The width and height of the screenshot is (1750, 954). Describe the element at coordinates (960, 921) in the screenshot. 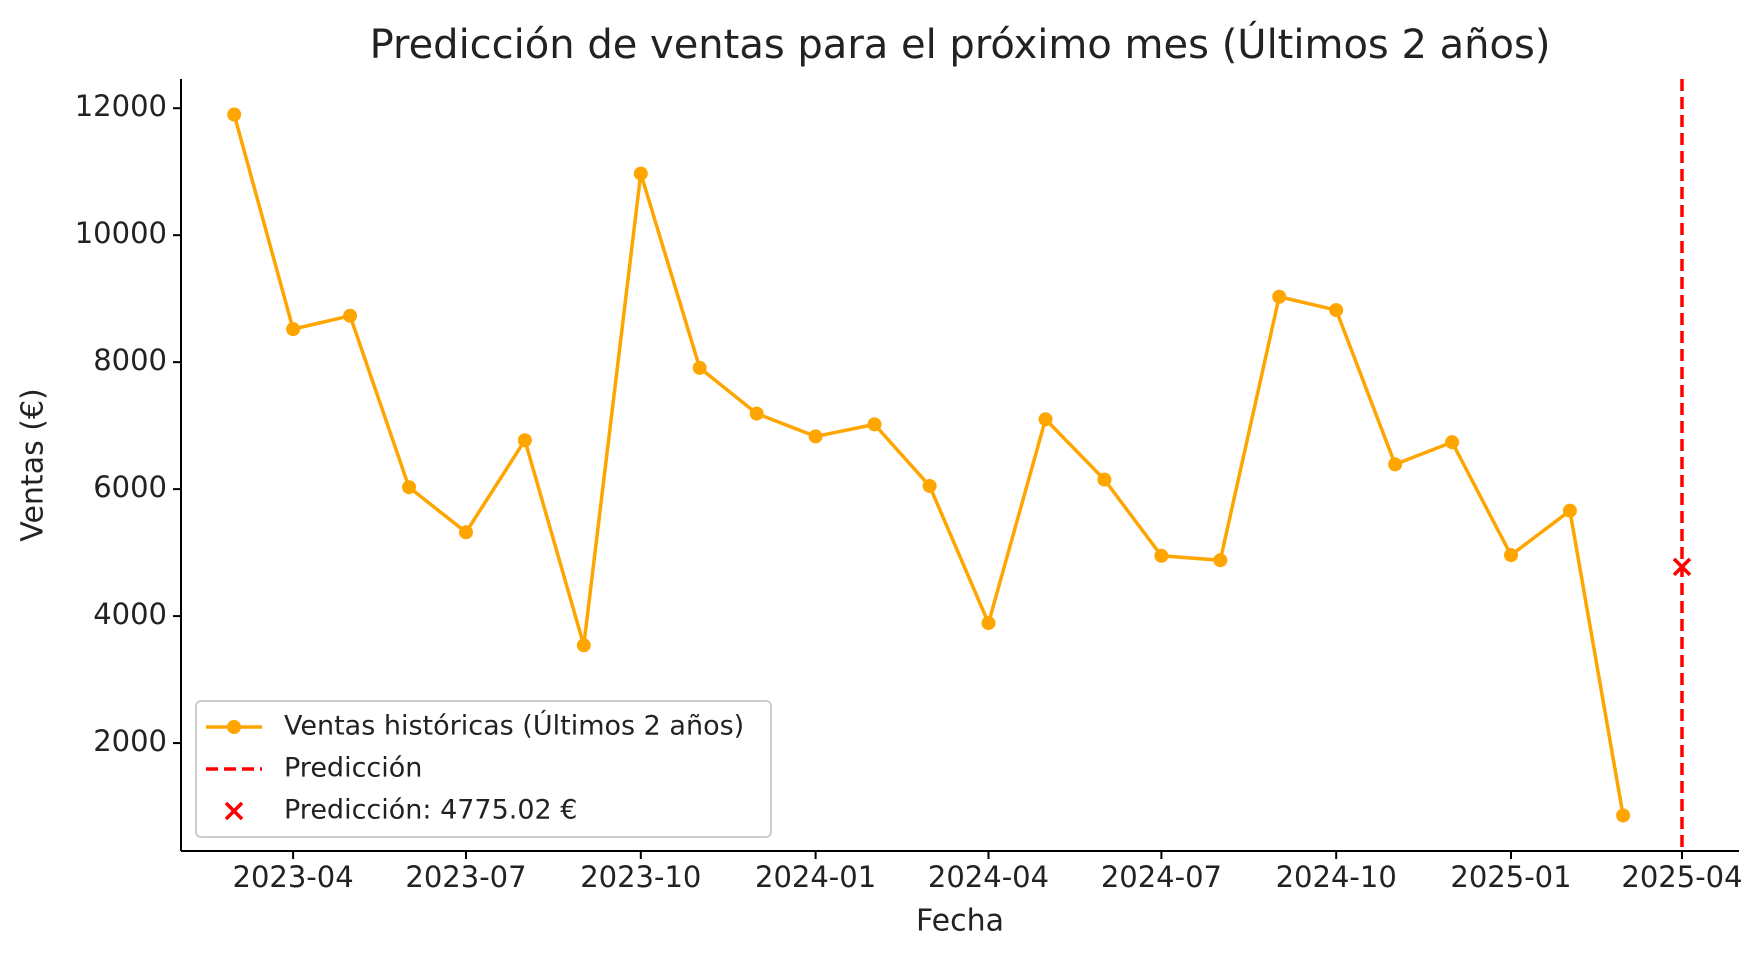

I see `x-axis-label: Fecha` at that location.